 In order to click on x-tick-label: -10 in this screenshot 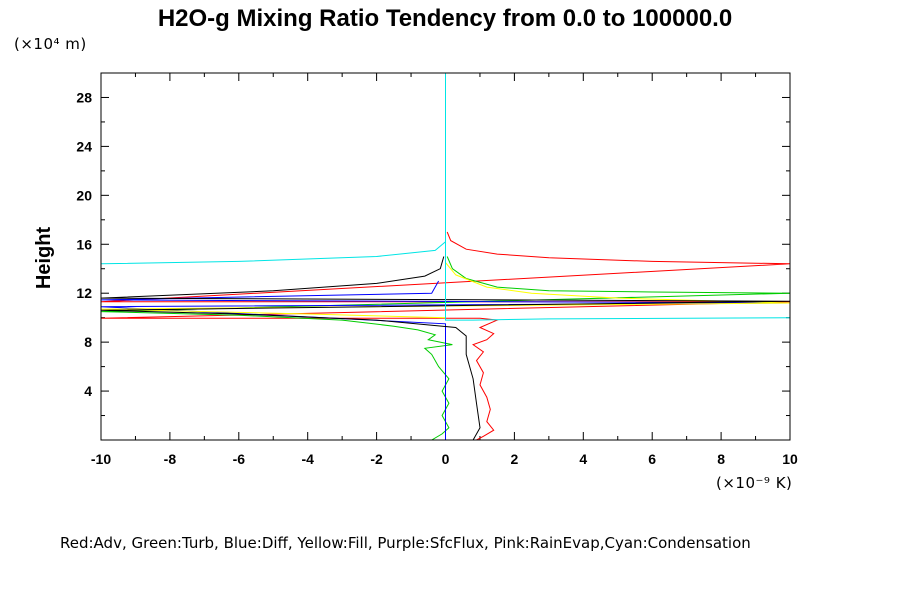, I will do `click(101, 459)`.